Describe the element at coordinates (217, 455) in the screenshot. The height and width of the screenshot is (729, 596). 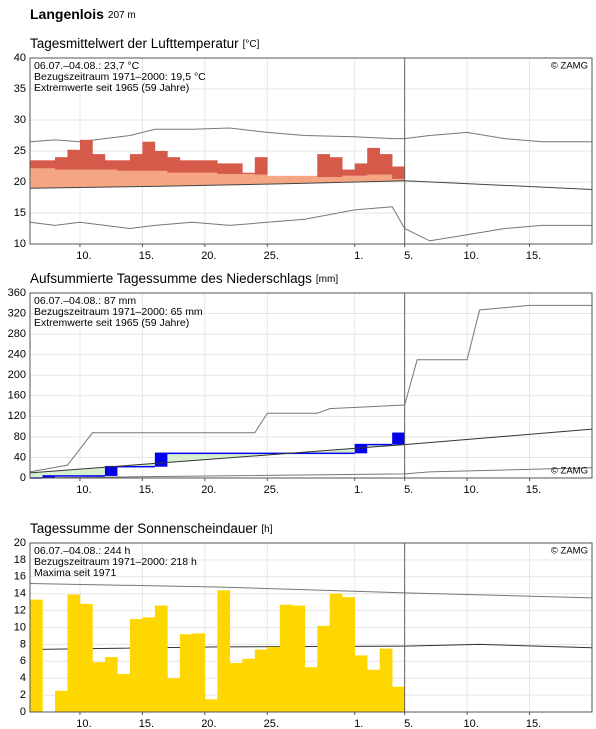
I see `difference-area` at that location.